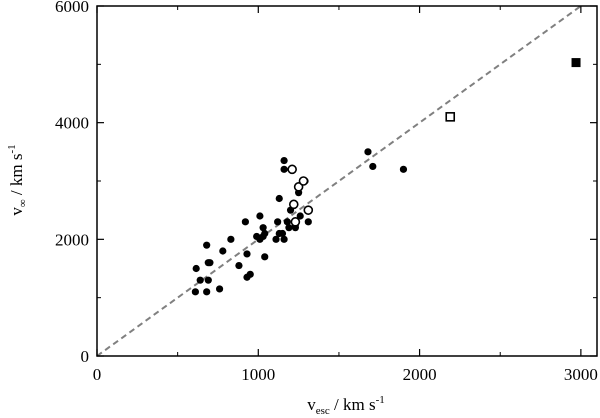 This screenshot has height=418, width=600. Describe the element at coordinates (12, 148) in the screenshot. I see `y-axis-title-sup: -1` at that location.